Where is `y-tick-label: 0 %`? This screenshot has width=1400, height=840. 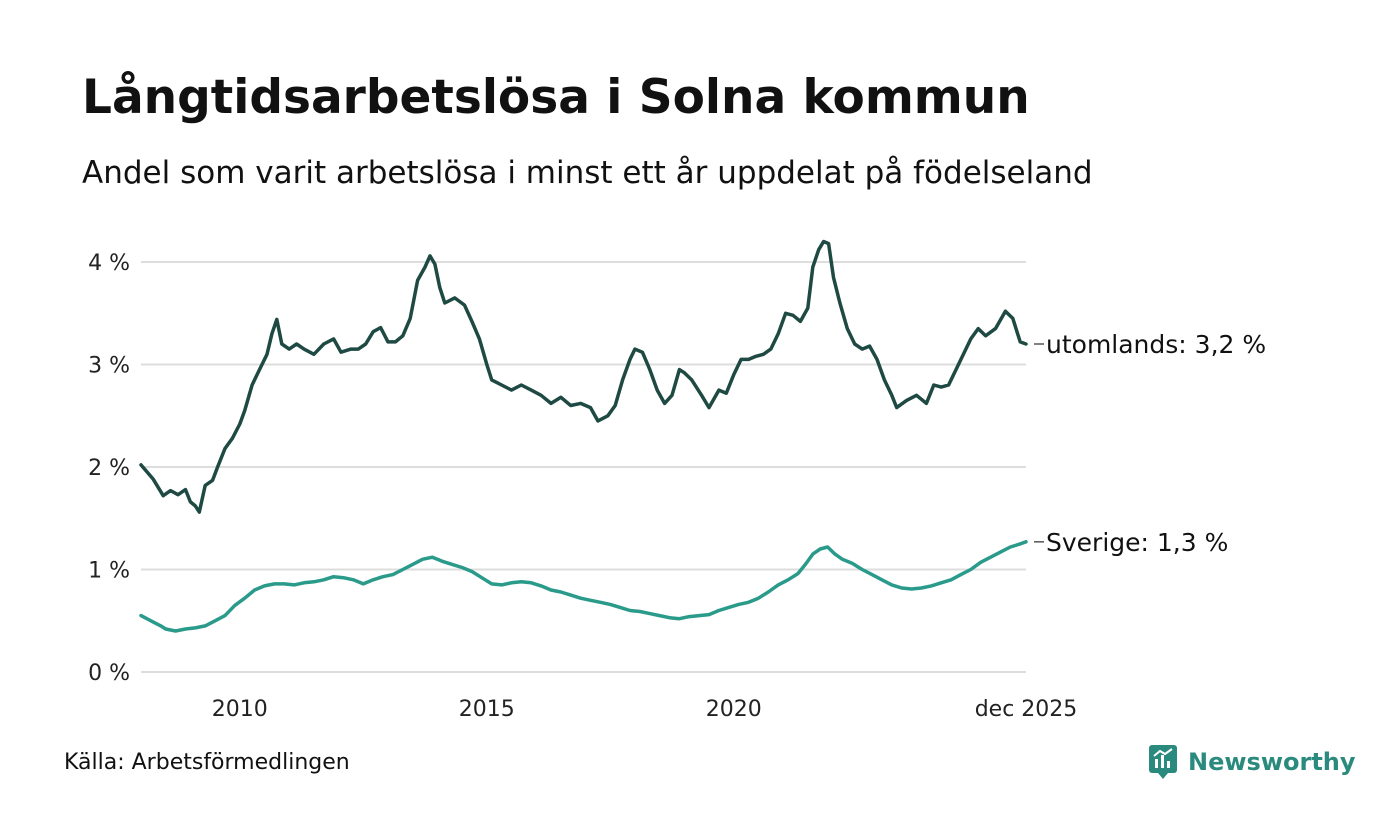 y-tick-label: 0 % is located at coordinates (109, 673).